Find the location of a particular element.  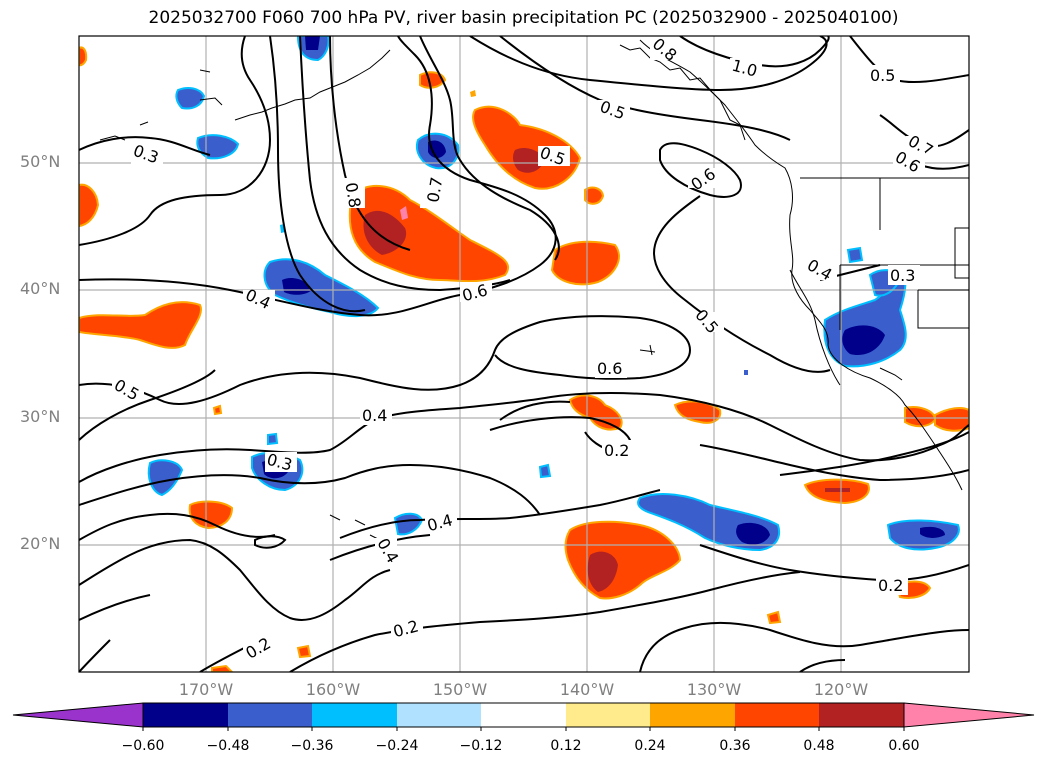

lon-label: 120°W is located at coordinates (841, 689).